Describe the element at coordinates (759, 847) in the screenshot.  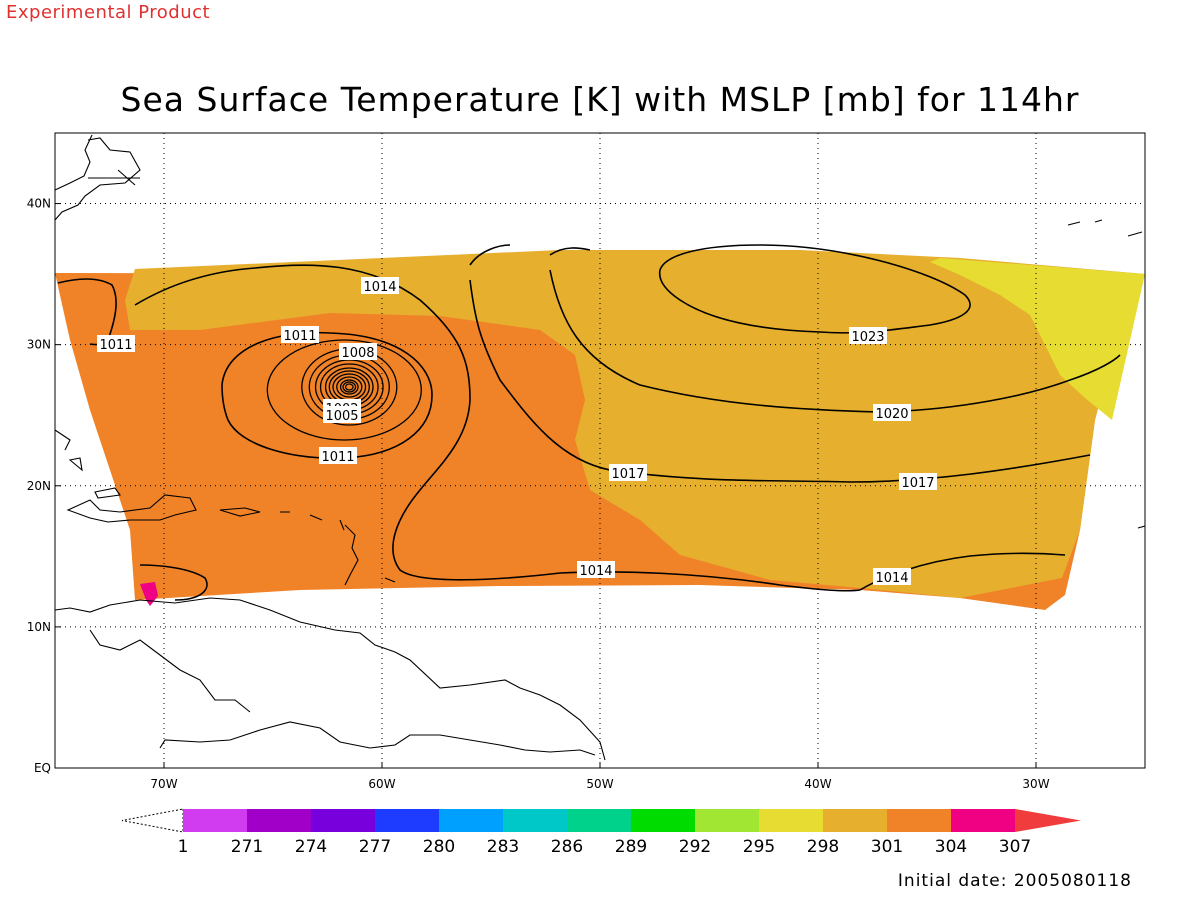
I see `colorbar-label: 295` at that location.